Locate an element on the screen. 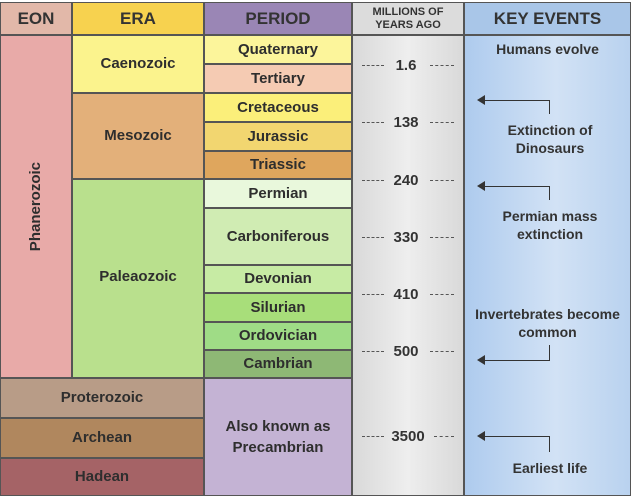 This screenshot has width=631, height=496. era-mesozoic: Mesozoic is located at coordinates (138, 136).